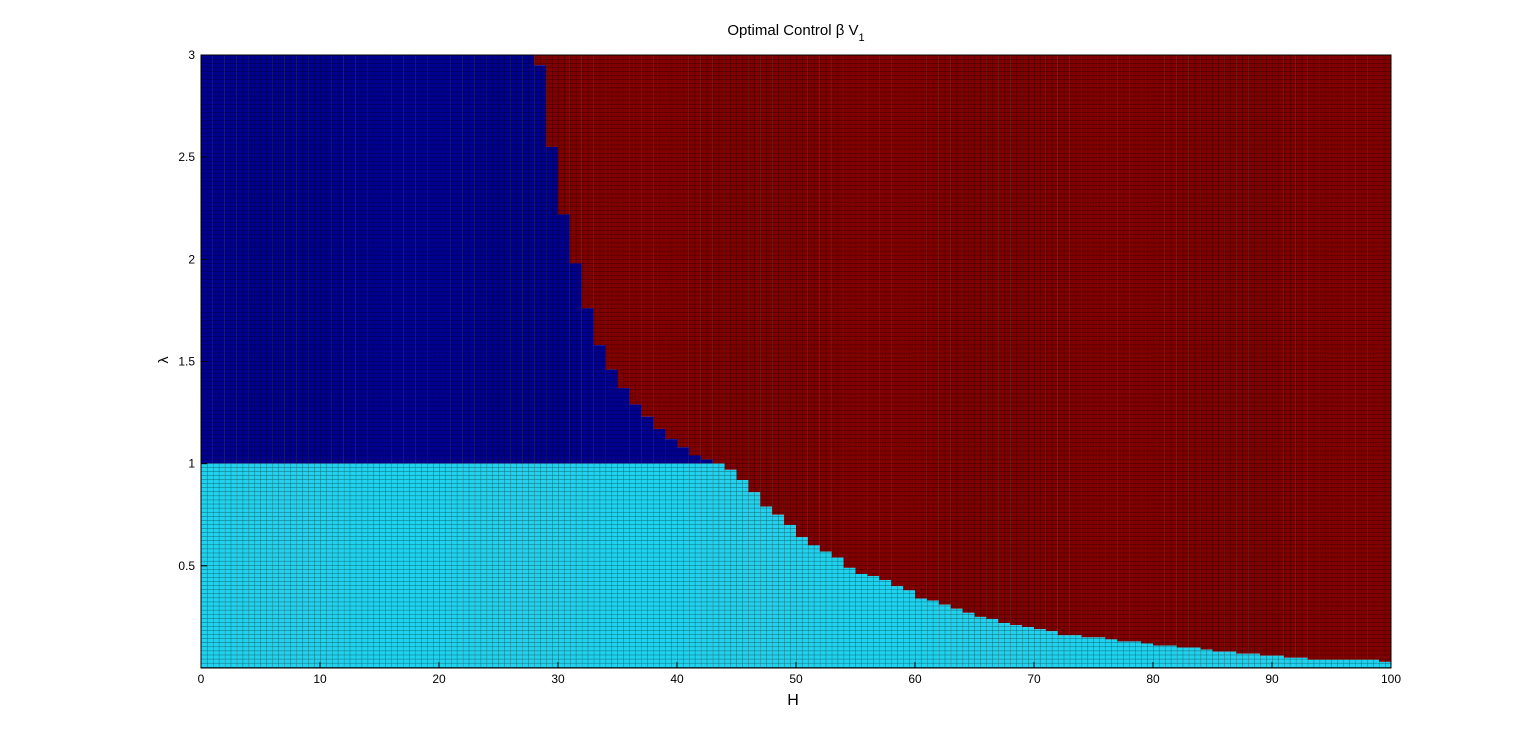 This screenshot has width=1537, height=753. Describe the element at coordinates (1391, 679) in the screenshot. I see `x-tick-label: 100` at that location.